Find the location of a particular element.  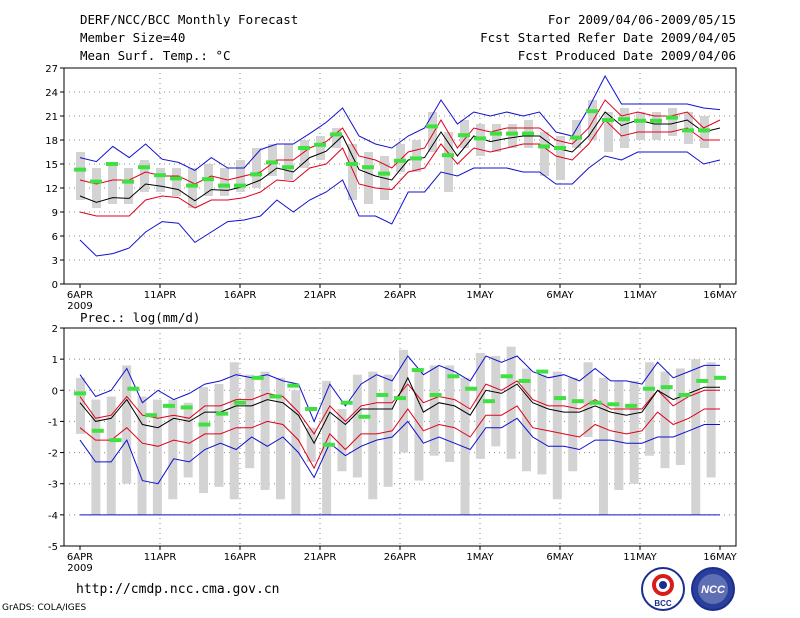

forecast-produced-date: Fcst Produced Date 2009/04/06 is located at coordinates (626, 55).